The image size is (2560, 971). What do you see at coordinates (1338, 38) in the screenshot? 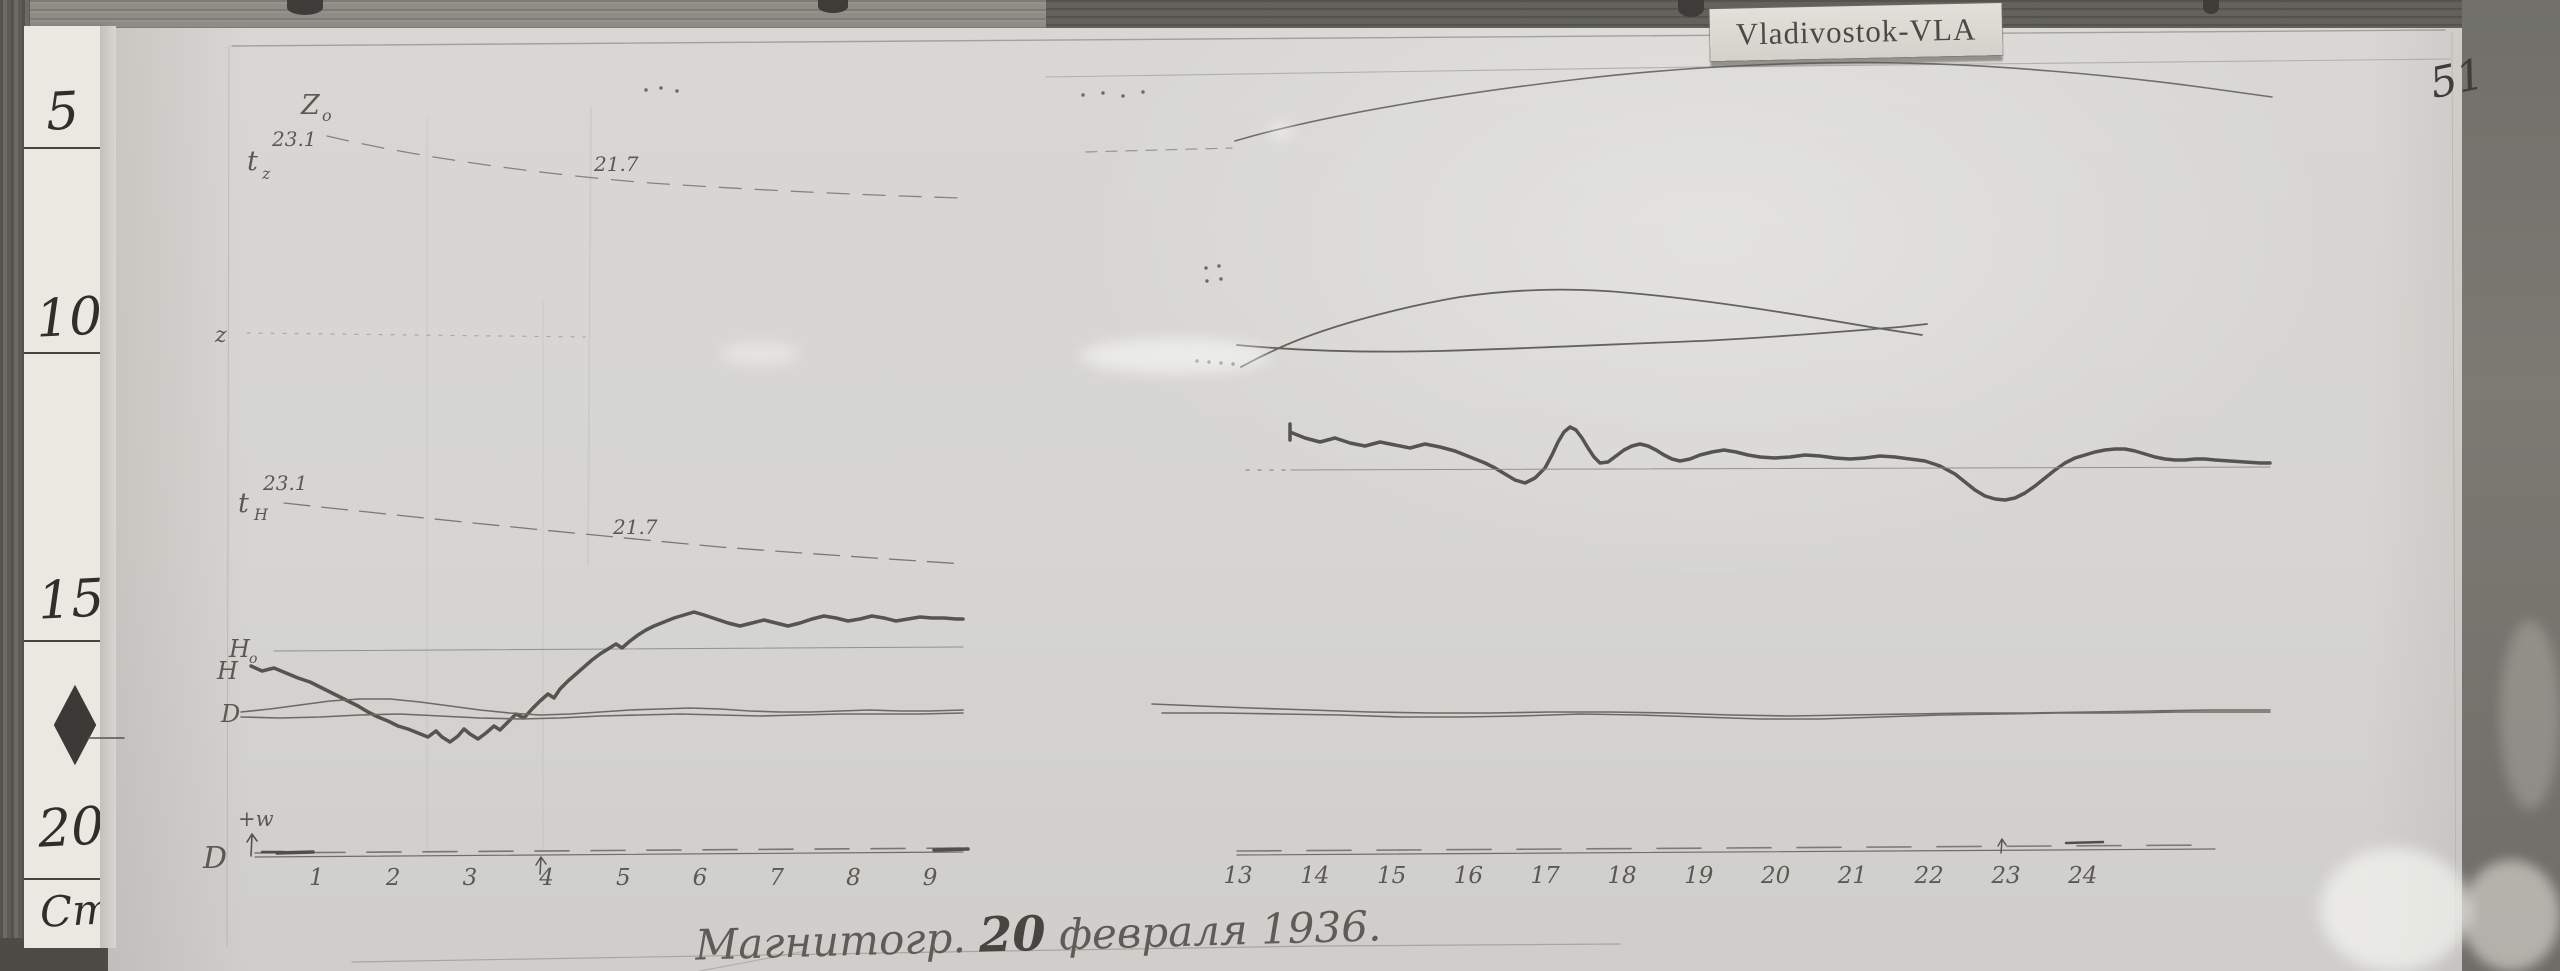
I see `trace-sheet-top-edge` at bounding box center [1338, 38].